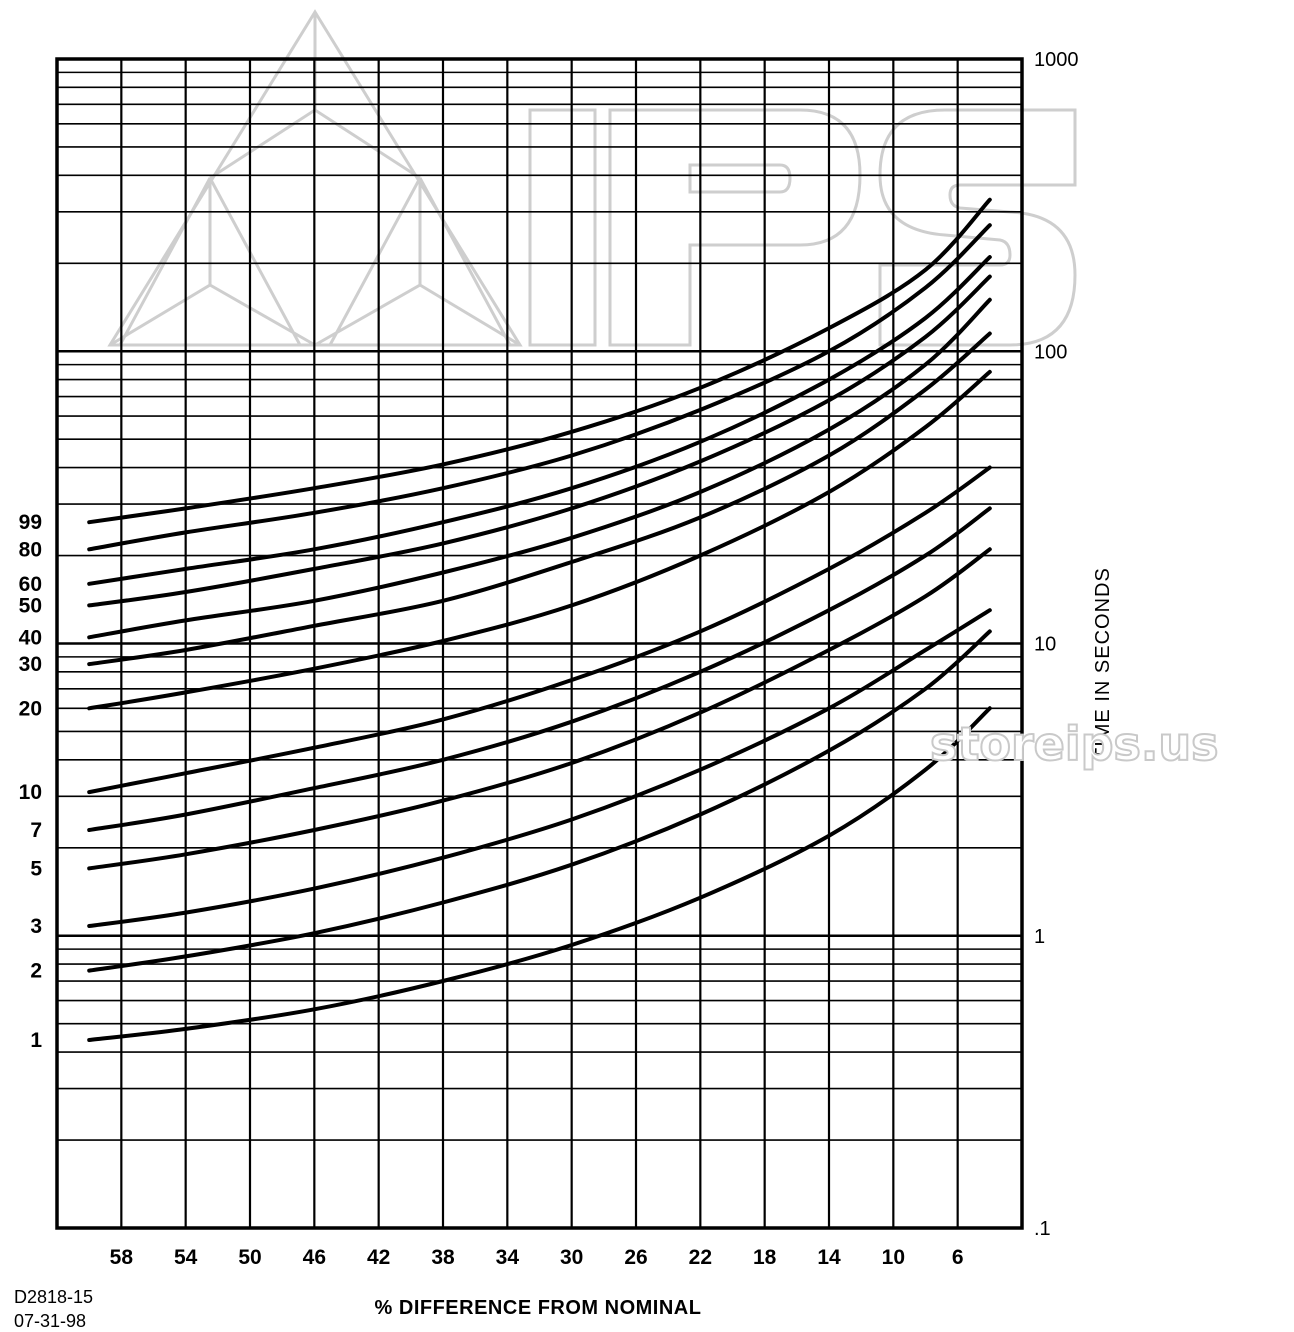 Image resolution: width=1294 pixels, height=1332 pixels. I want to click on series-label-2: 2, so click(36, 971).